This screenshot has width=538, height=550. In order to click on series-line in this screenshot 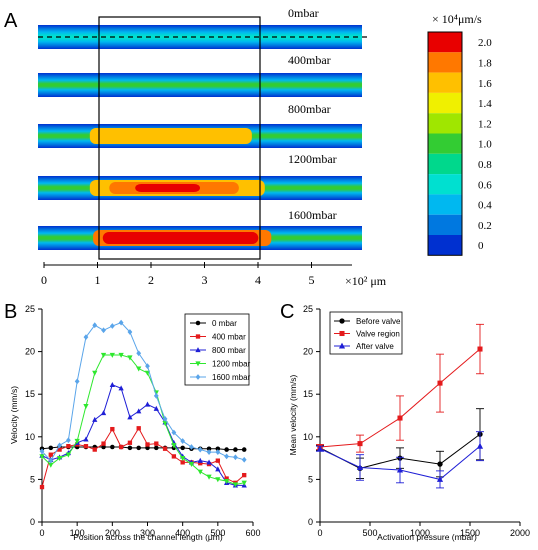, I will do `click(143, 420)`.